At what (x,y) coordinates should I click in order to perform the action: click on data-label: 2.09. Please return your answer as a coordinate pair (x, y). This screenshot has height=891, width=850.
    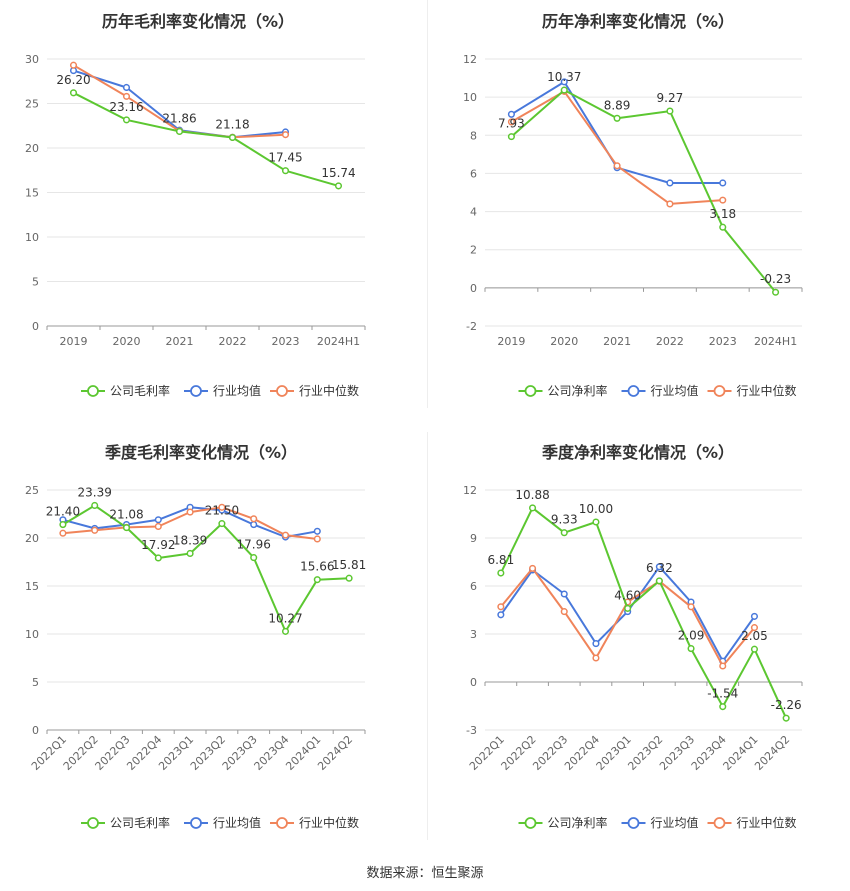
    Looking at the image, I should click on (691, 636).